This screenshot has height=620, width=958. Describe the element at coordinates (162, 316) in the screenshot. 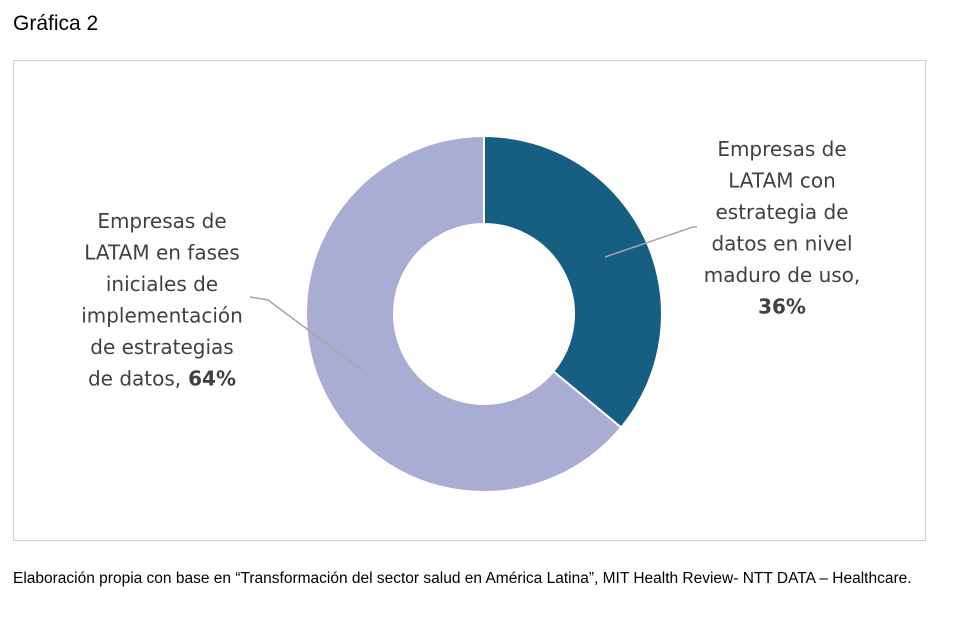

I see `slice-label-line: implementación` at that location.